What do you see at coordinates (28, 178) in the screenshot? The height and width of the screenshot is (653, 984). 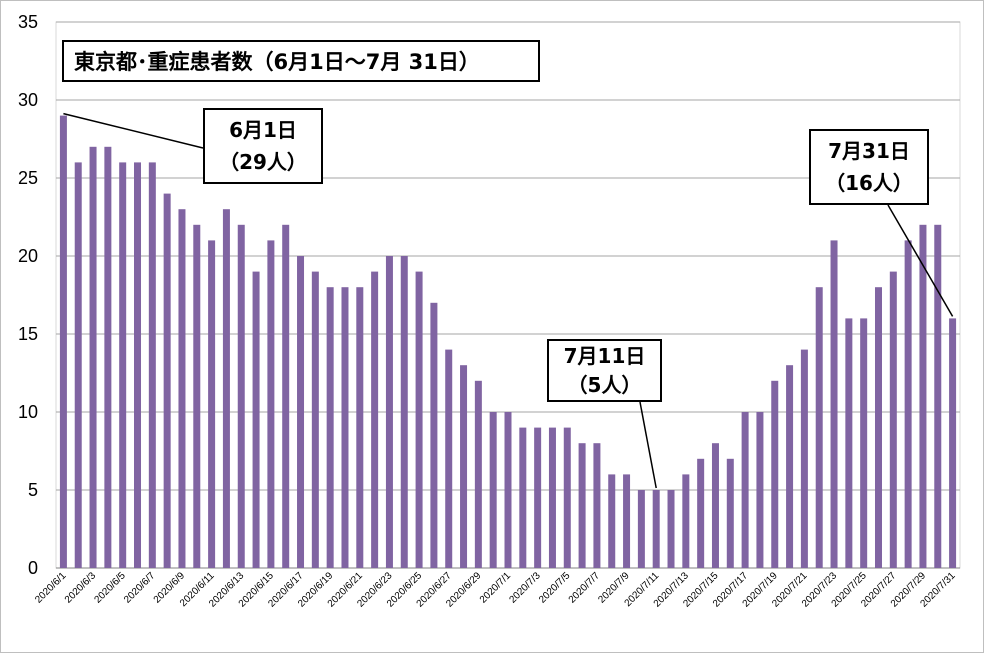 I see `y-tick-label: 25` at bounding box center [28, 178].